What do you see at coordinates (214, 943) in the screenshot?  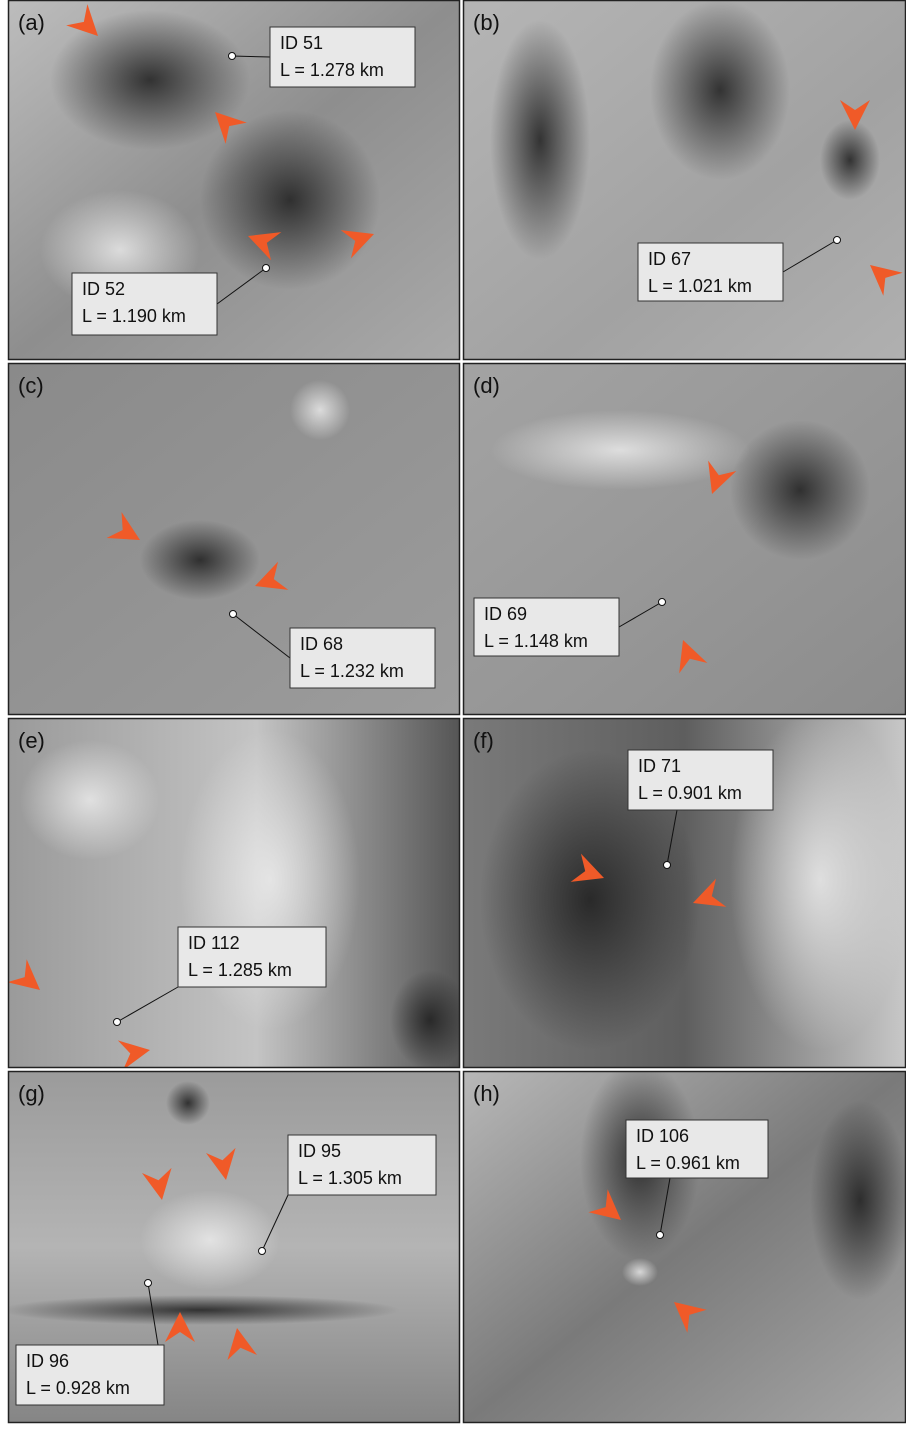 I see `callout-id: ID 112` at bounding box center [214, 943].